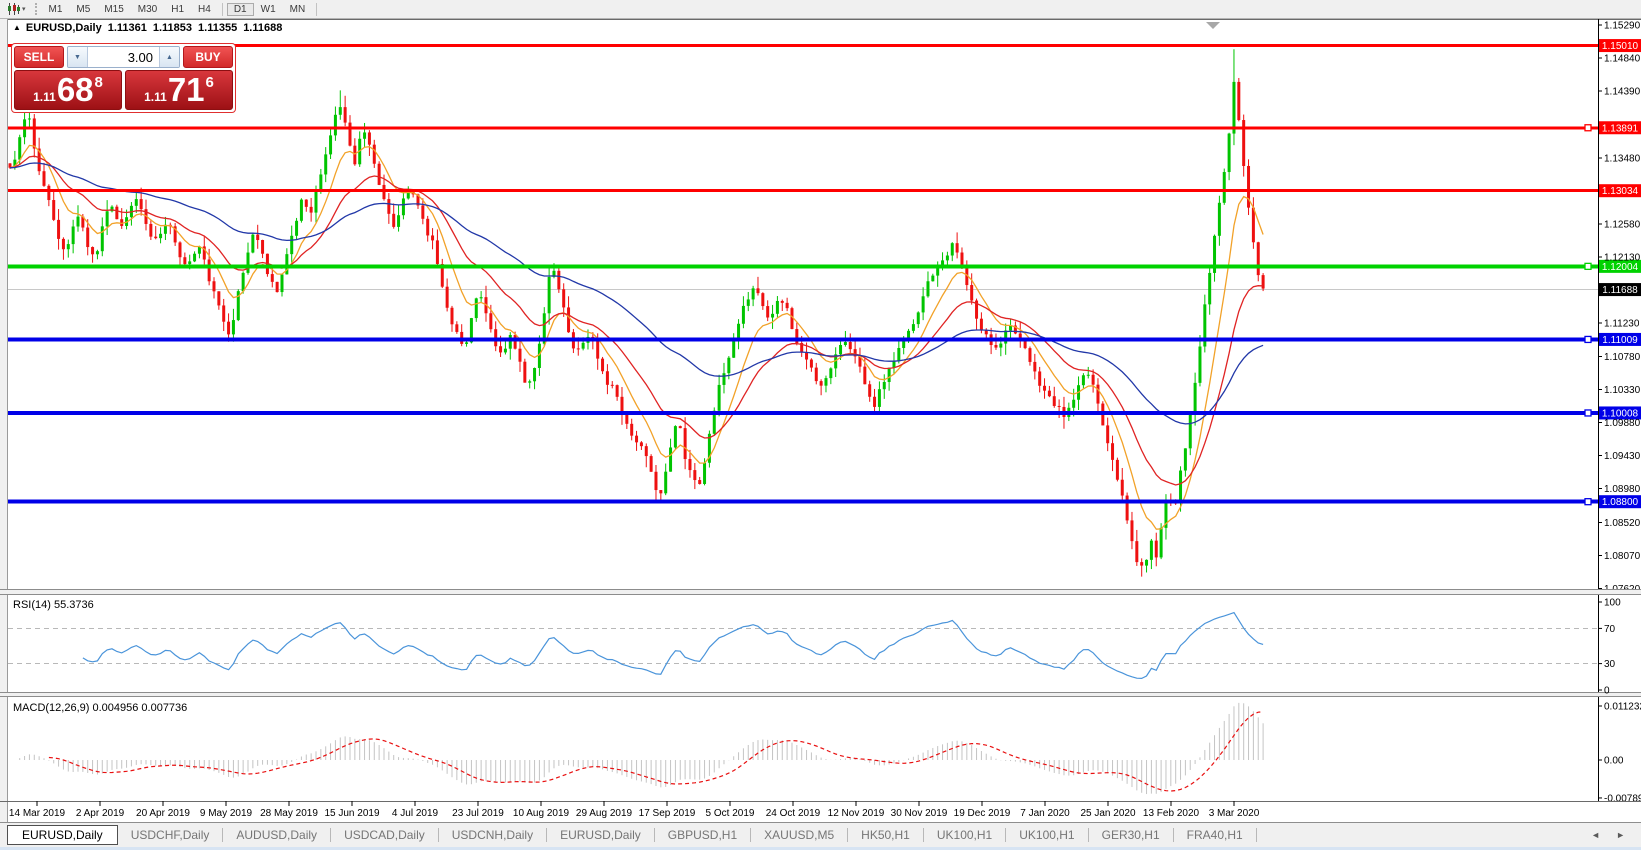  Describe the element at coordinates (1610, 629) in the screenshot. I see `rsi-axis-tick-label: 70` at that location.